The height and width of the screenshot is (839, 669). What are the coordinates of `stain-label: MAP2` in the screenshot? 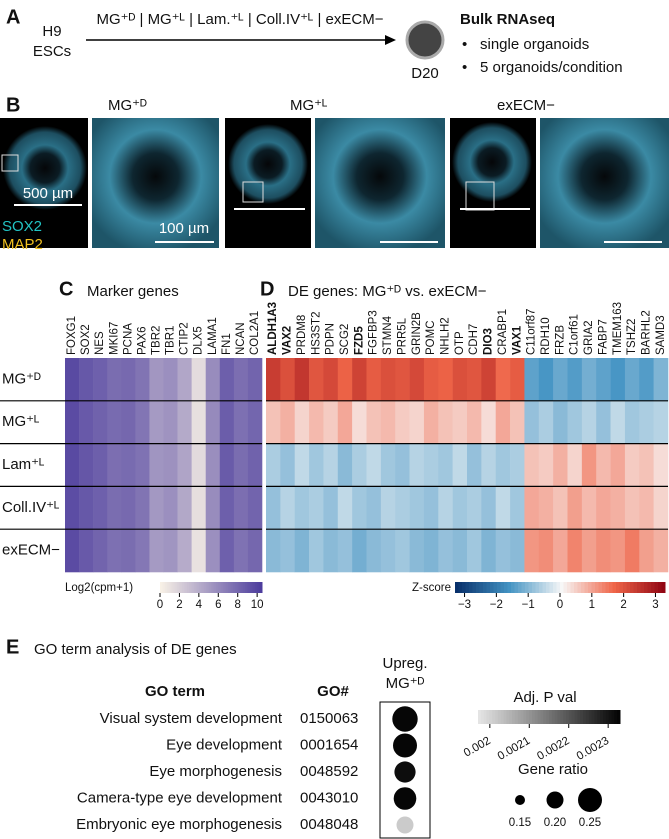 It's located at (22, 244).